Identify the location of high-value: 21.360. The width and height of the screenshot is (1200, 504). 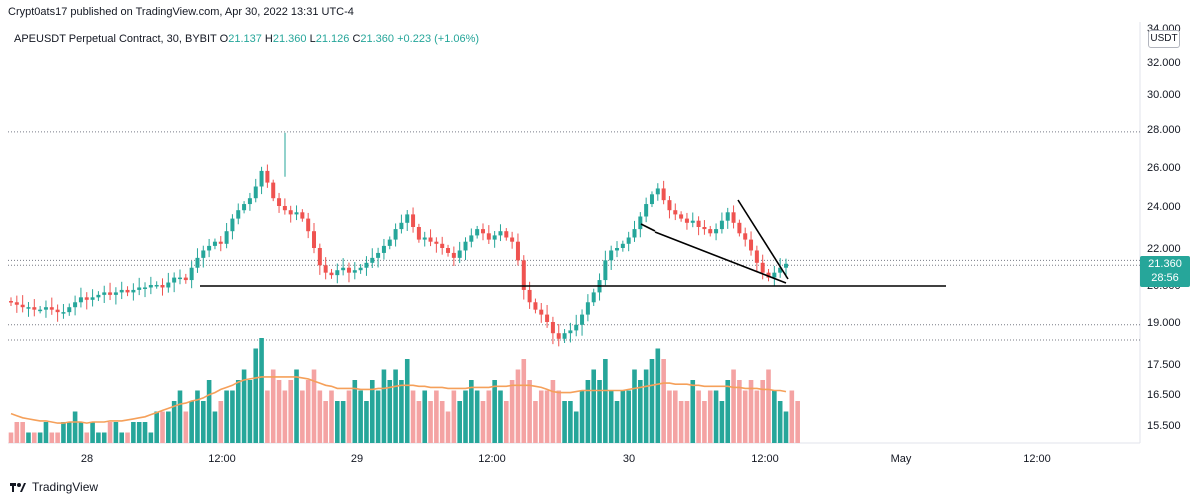
(289, 39).